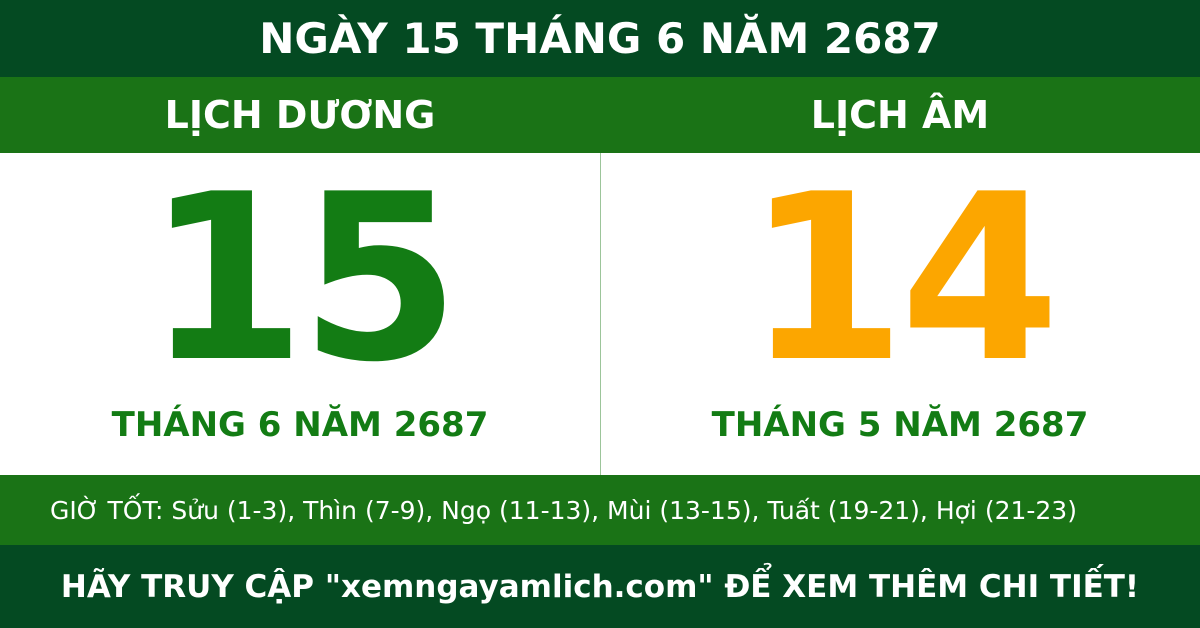 Image resolution: width=1200 pixels, height=628 pixels. What do you see at coordinates (902, 279) in the screenshot?
I see `lunar-day: 14` at bounding box center [902, 279].